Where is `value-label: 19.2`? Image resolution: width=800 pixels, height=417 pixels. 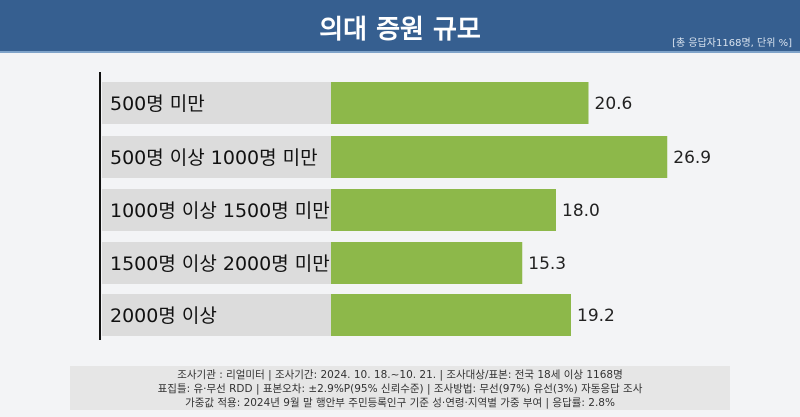
value-label: 19.2 is located at coordinates (596, 316).